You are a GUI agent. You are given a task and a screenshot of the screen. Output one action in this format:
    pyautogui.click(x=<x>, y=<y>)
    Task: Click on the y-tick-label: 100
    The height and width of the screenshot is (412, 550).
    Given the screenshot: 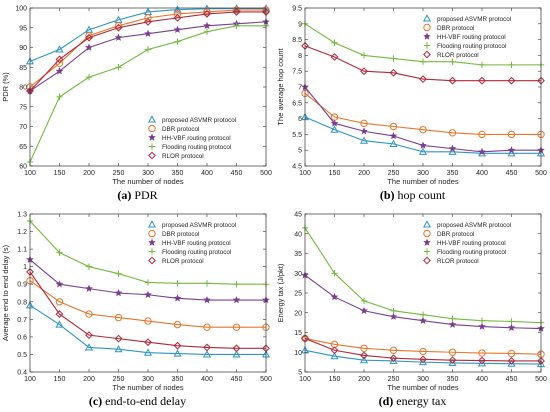 What is the action you would take?
    pyautogui.click(x=21, y=9)
    